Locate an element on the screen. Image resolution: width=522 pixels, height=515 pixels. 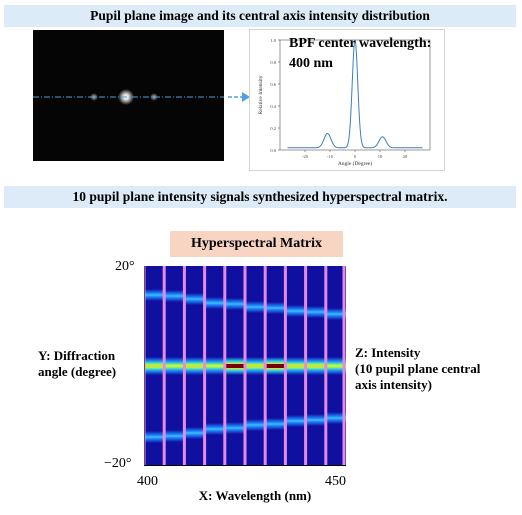
y-bottom-tick: −20° is located at coordinates (118, 463).